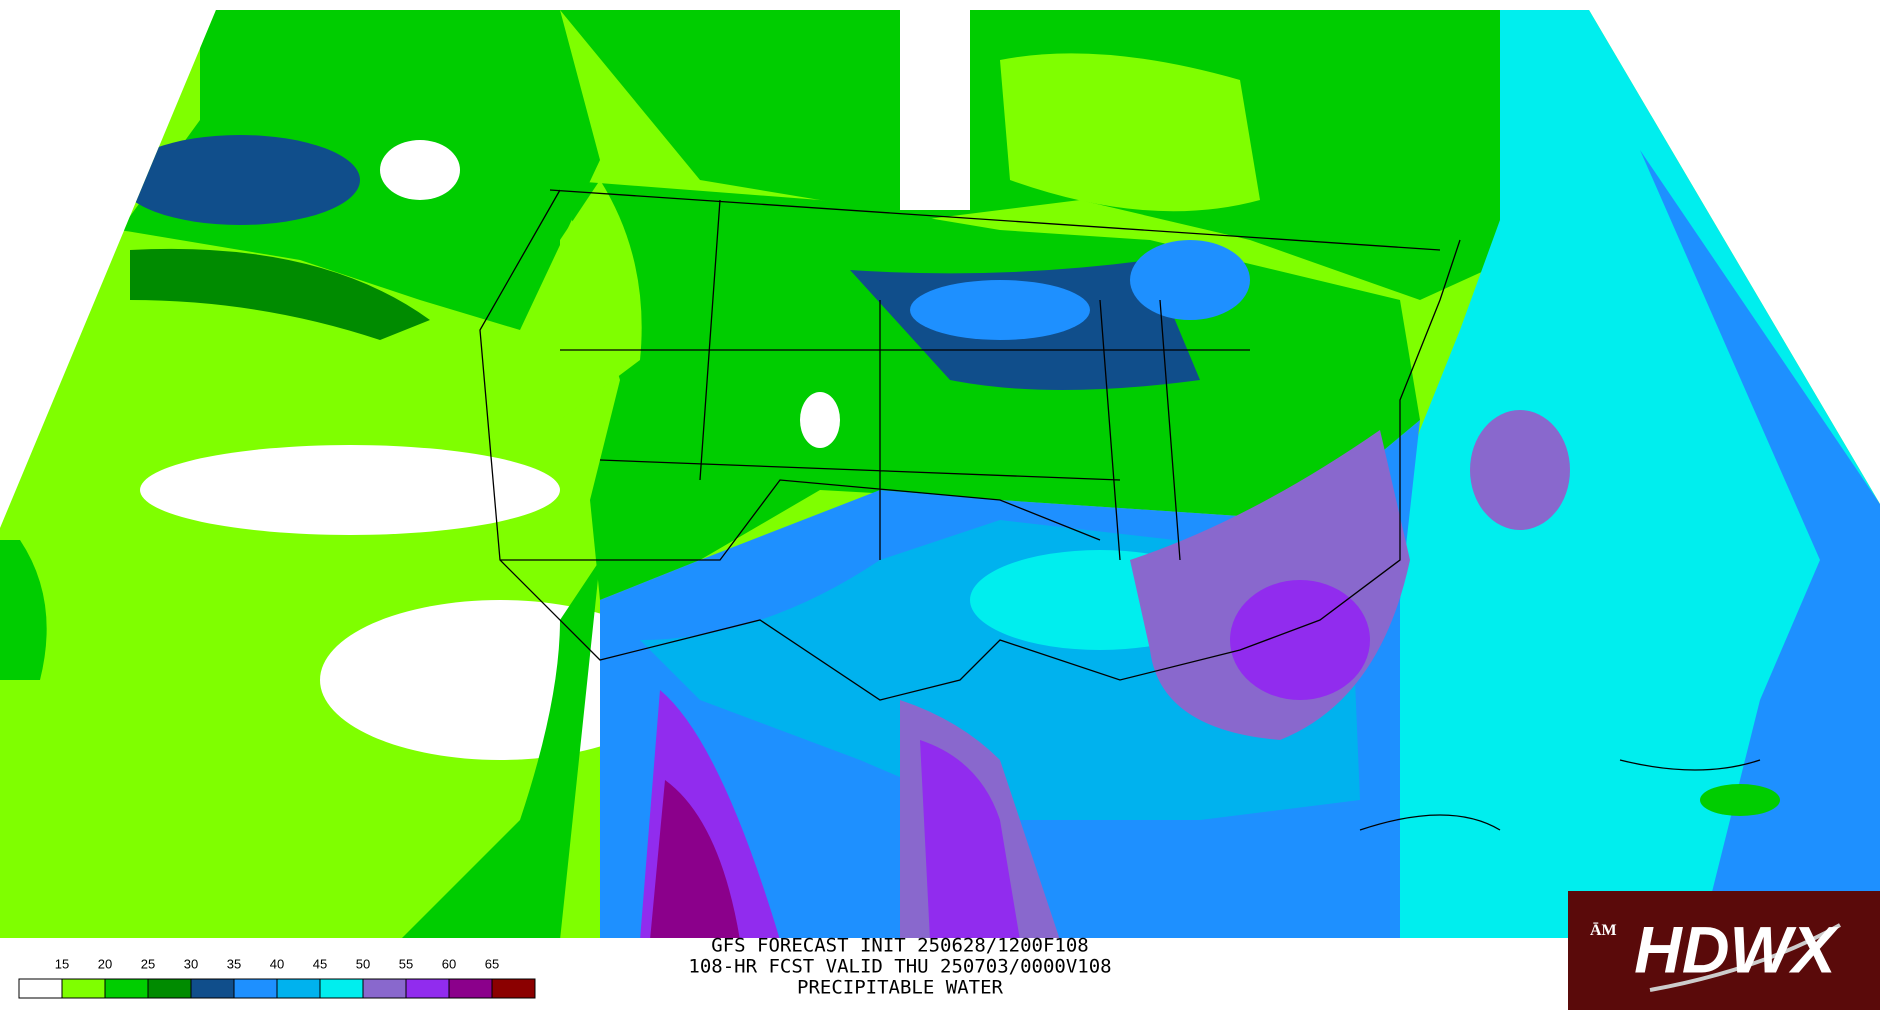  I want to click on legend-tick-label: 30, so click(191, 963).